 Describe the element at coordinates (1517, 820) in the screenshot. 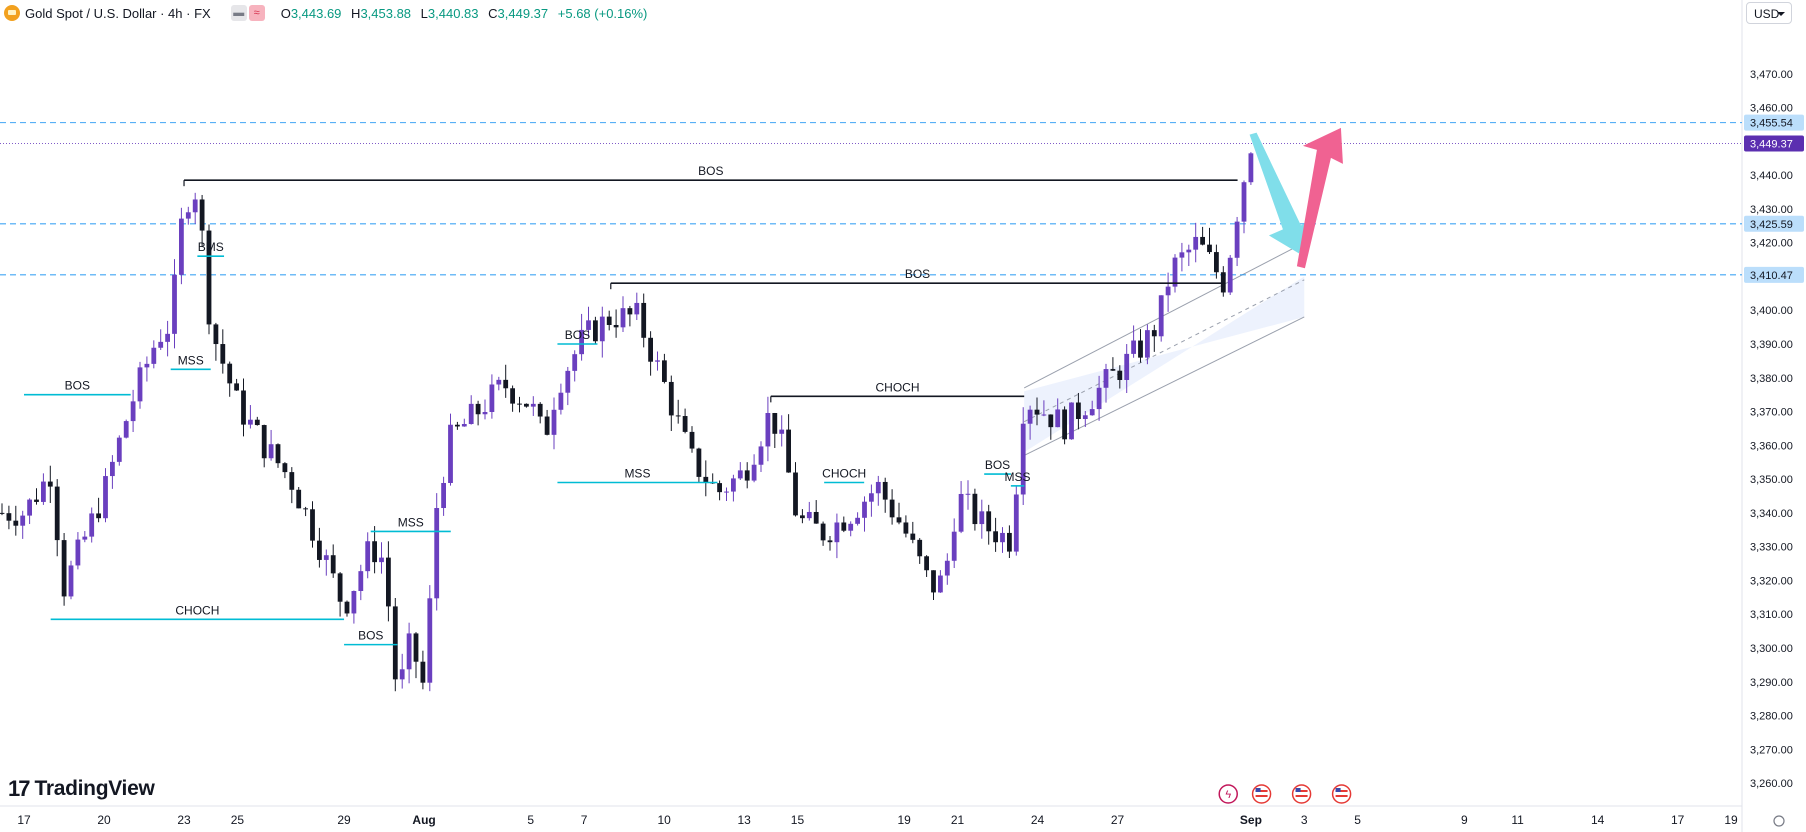

I see `x-tick-label: 11` at that location.